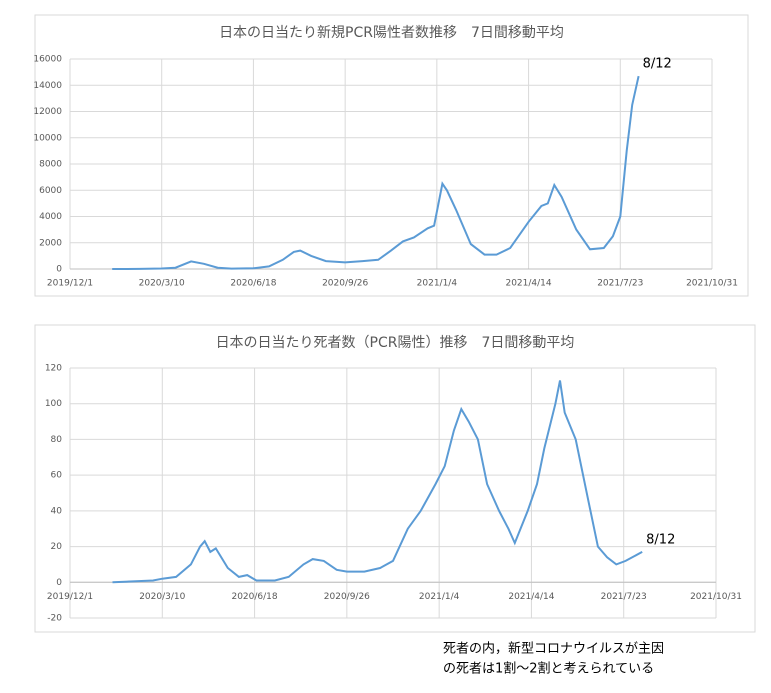  I want to click on y-tick-label: -20, so click(54, 619).